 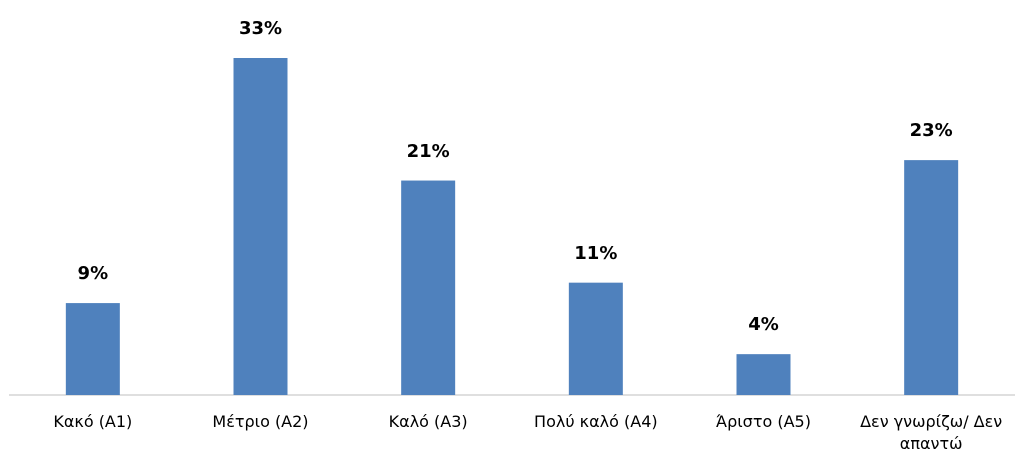 What do you see at coordinates (596, 421) in the screenshot?
I see `x-tick-label: Πολύ καλό (Α4)` at bounding box center [596, 421].